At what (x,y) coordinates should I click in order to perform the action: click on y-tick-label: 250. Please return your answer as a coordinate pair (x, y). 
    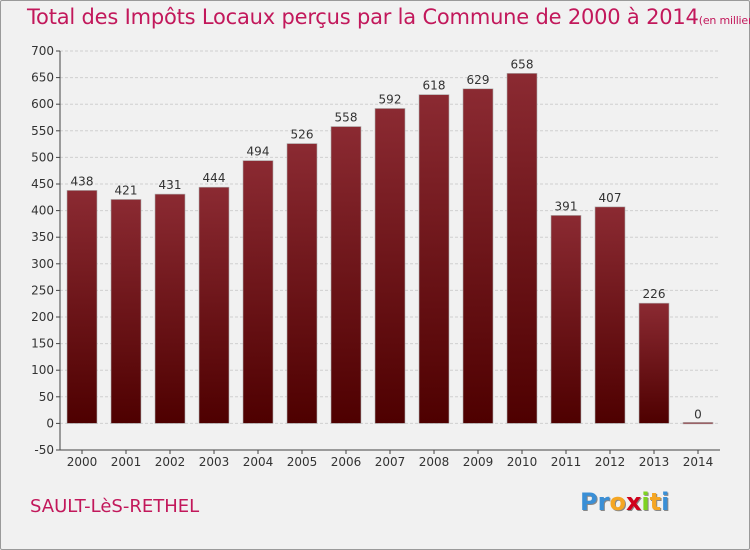
    Looking at the image, I should click on (42, 290).